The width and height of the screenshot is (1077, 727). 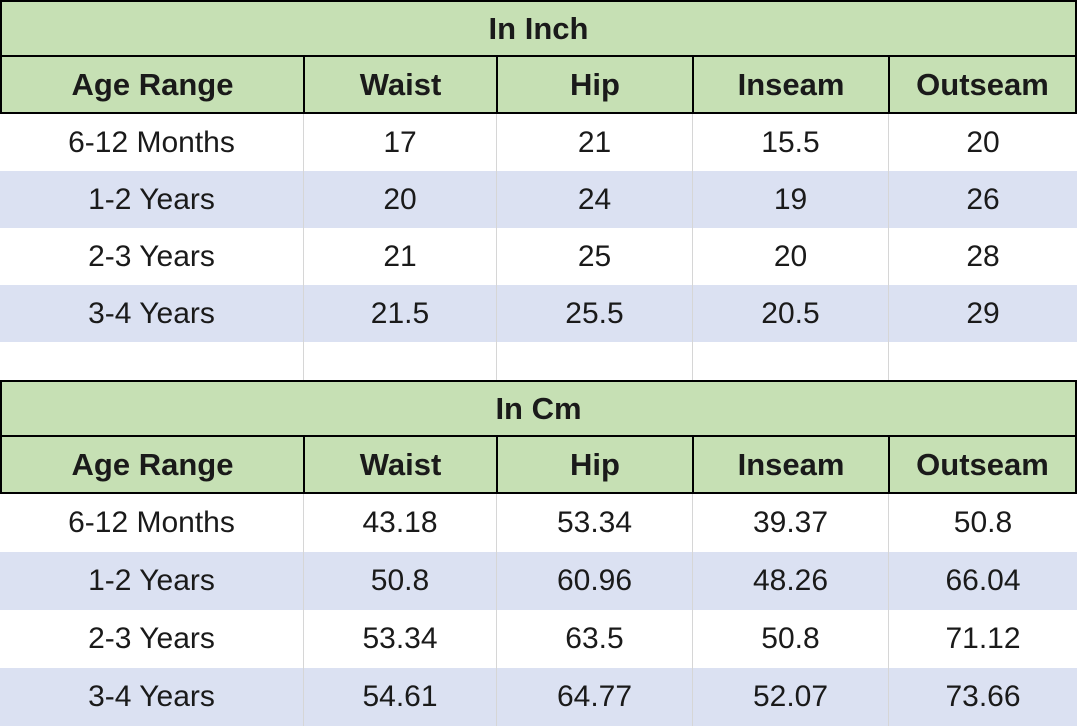 I want to click on table-row: 6-12 Months 43.18 53.34 39.37 50.8, so click(x=538, y=523).